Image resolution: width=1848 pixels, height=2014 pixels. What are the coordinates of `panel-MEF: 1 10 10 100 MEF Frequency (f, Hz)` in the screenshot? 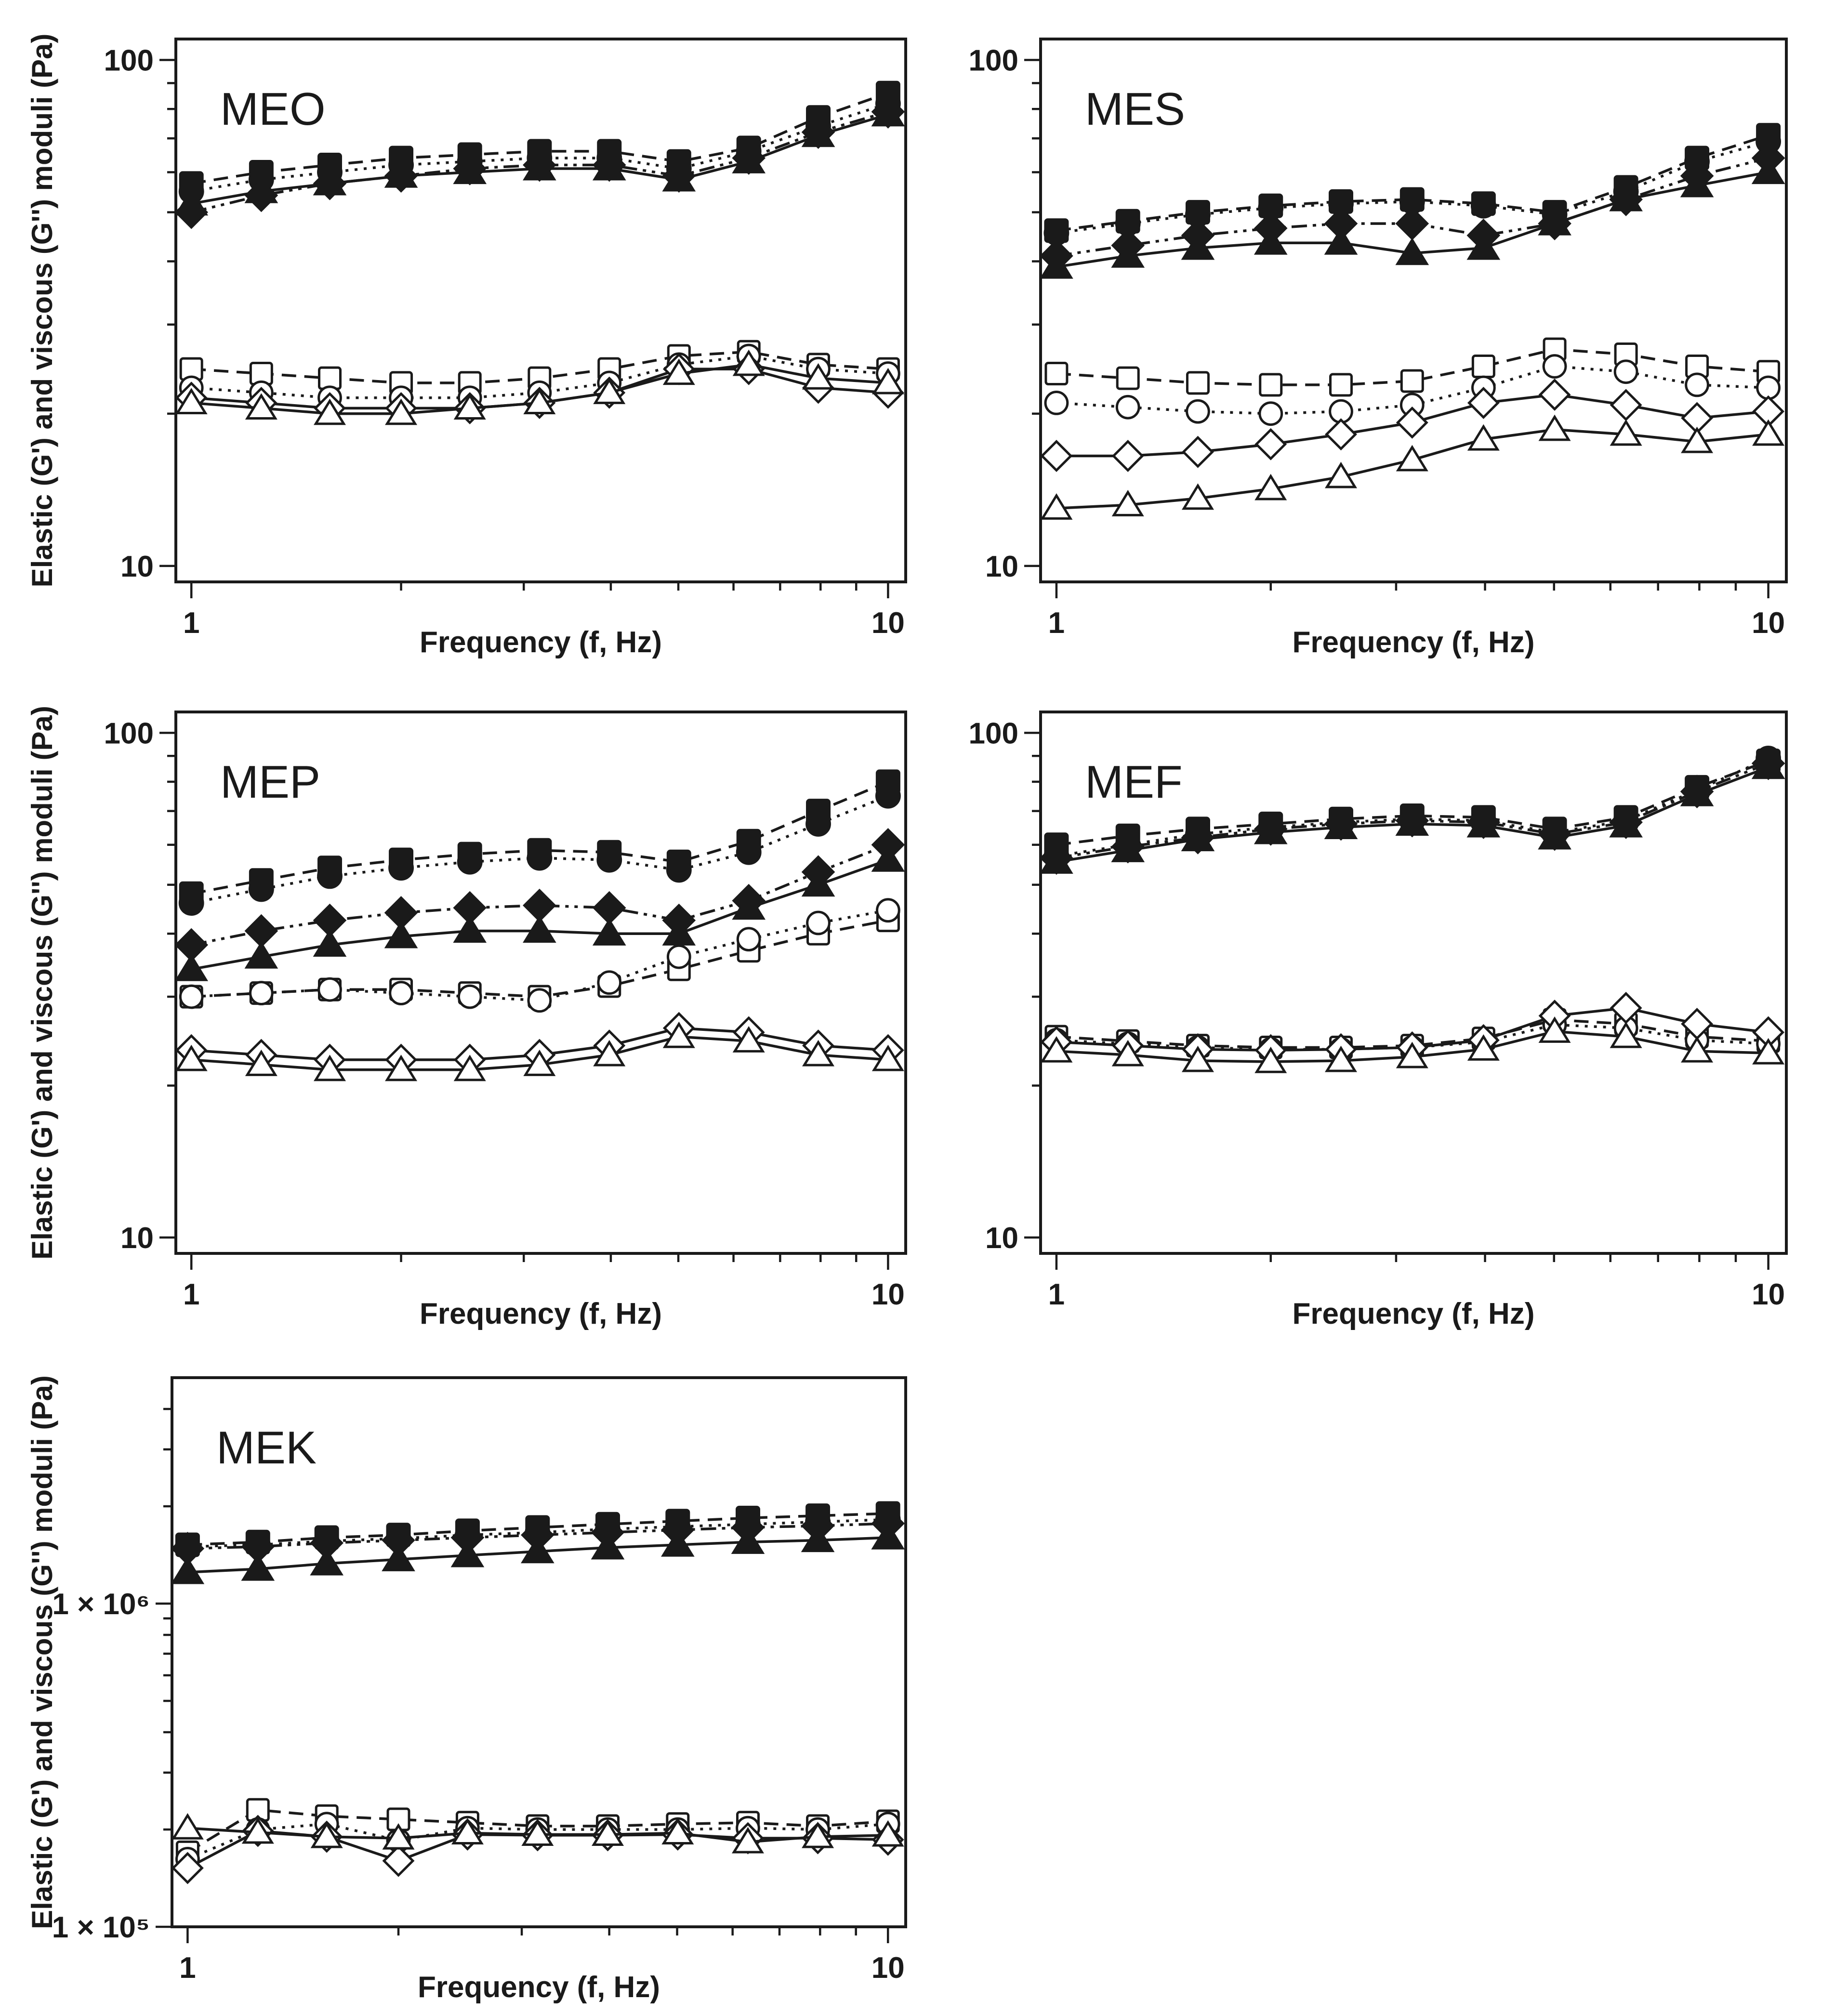 It's located at (1378, 1020).